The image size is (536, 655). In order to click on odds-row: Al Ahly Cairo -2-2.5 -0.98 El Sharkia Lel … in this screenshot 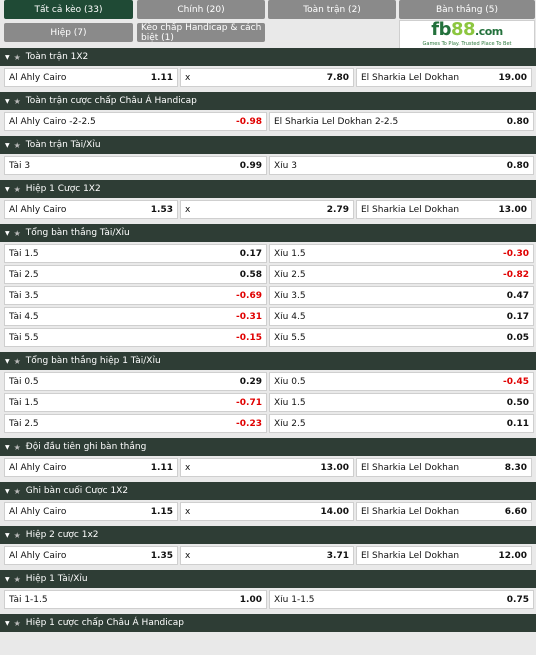, I will do `click(270, 121)`.